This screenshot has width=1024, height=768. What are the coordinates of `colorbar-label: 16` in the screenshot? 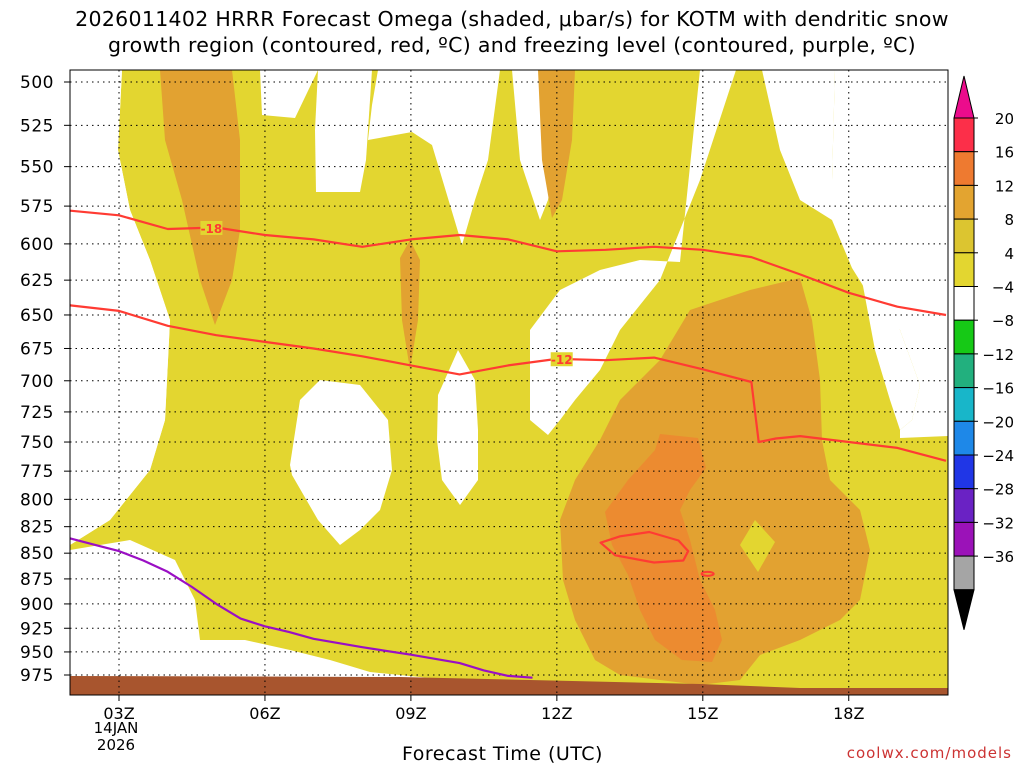 It's located at (1004, 153).